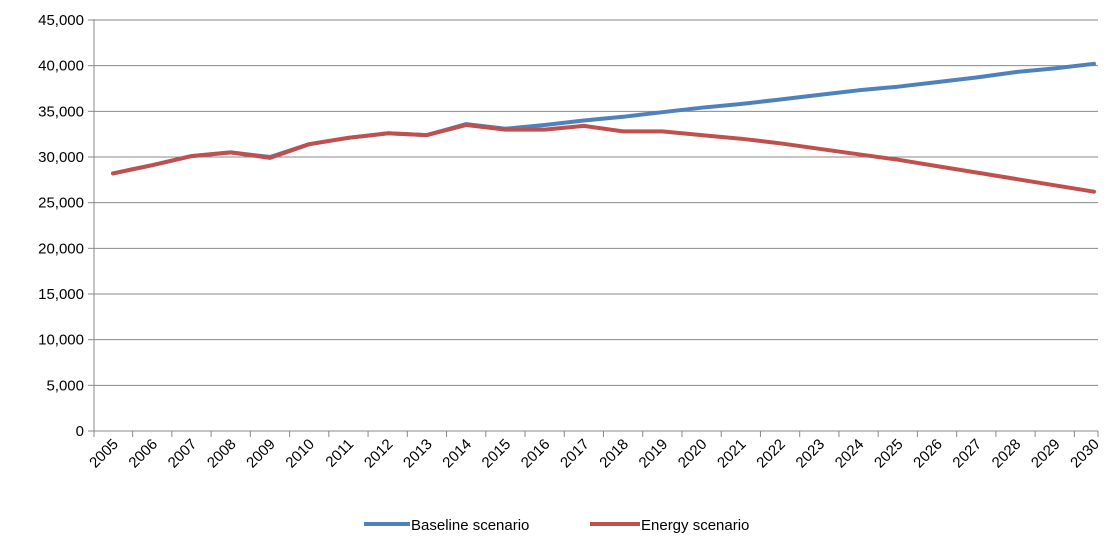 Image resolution: width=1110 pixels, height=539 pixels. What do you see at coordinates (470, 525) in the screenshot?
I see `legend-label: Baseline scenario` at bounding box center [470, 525].